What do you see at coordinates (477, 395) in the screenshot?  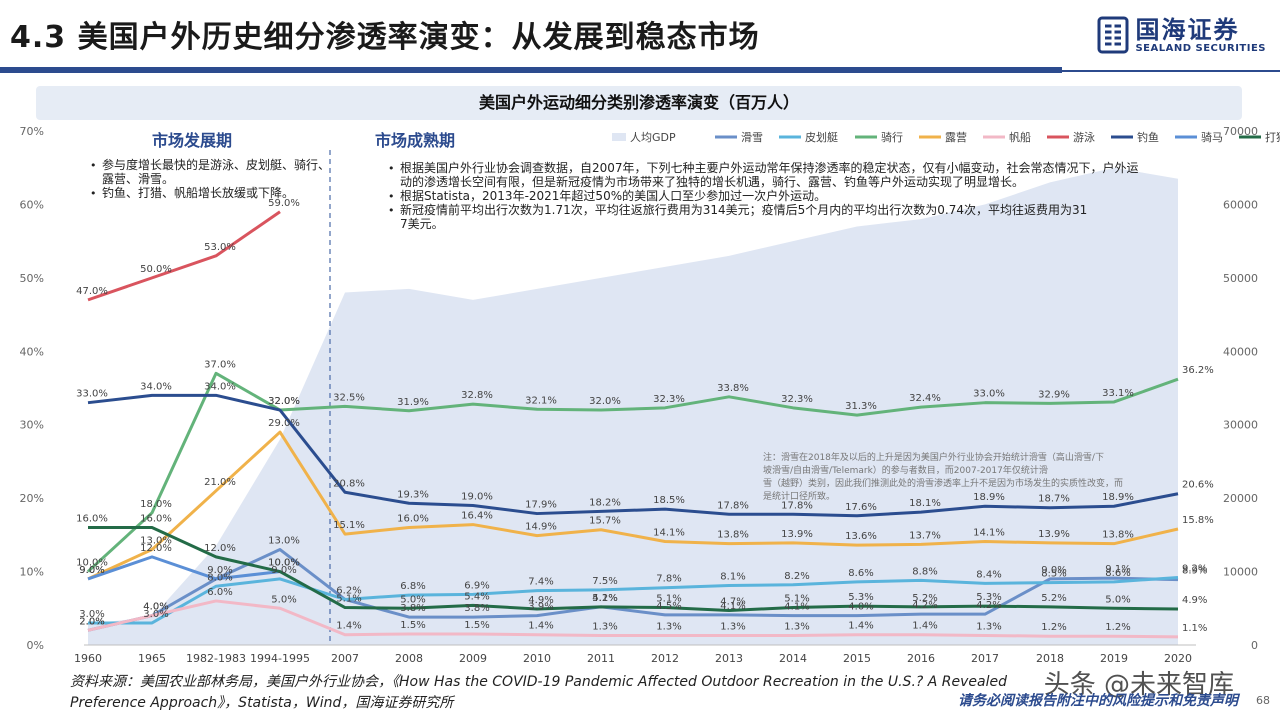 I see `data-label: 32.8%` at bounding box center [477, 395].